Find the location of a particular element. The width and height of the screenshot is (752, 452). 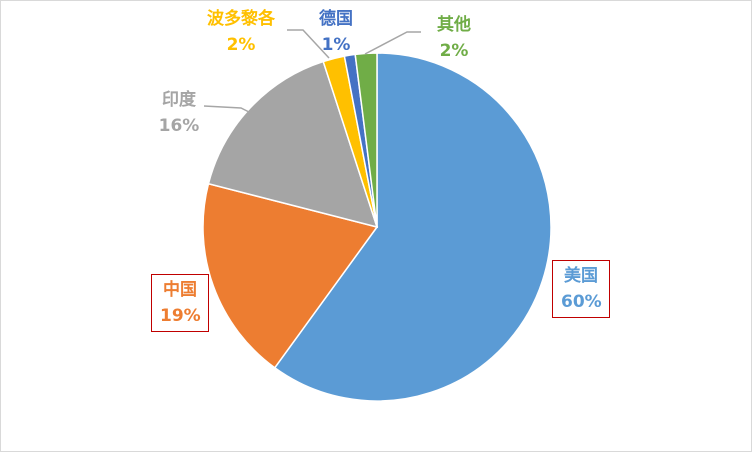

leader-line-puerto-rico is located at coordinates (308, 44).